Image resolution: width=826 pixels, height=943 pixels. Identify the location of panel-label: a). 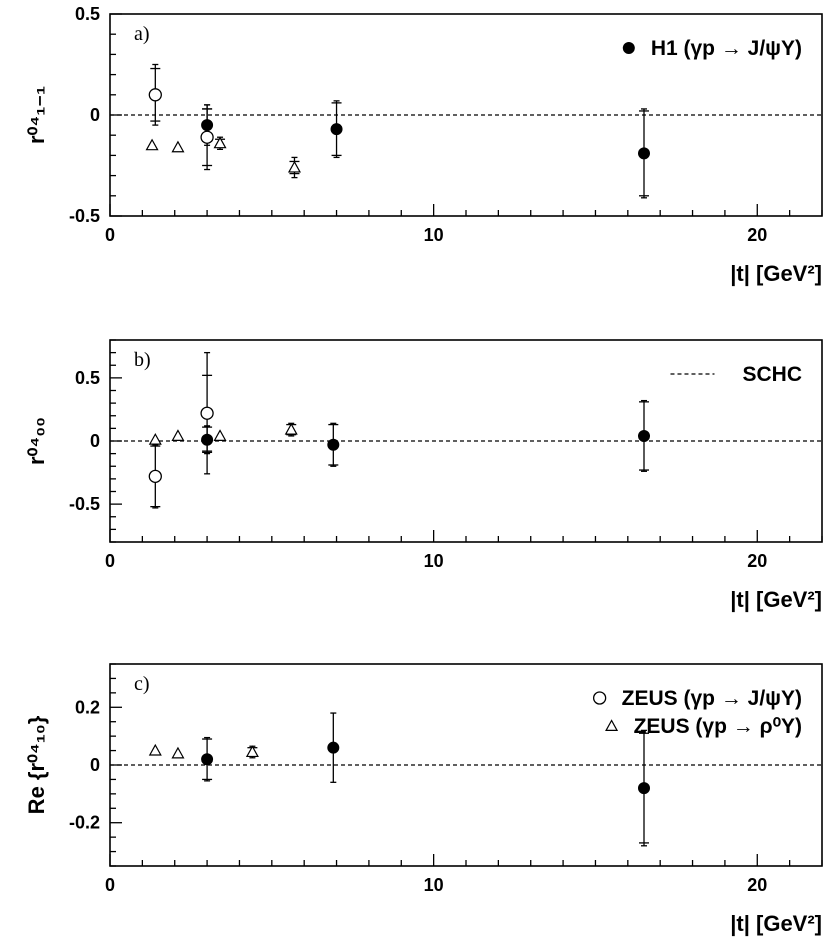
(142, 34).